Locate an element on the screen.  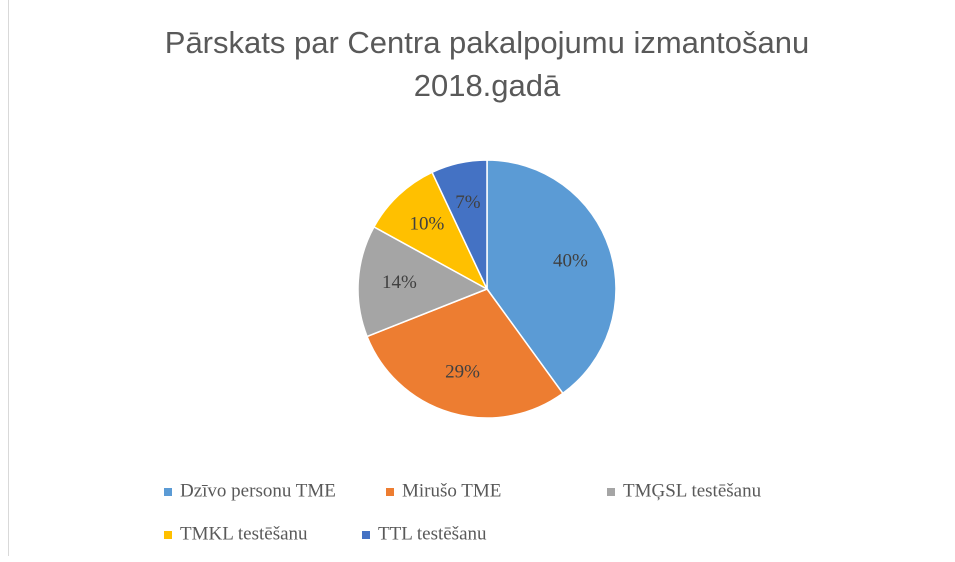
data-label: 14% is located at coordinates (399, 282).